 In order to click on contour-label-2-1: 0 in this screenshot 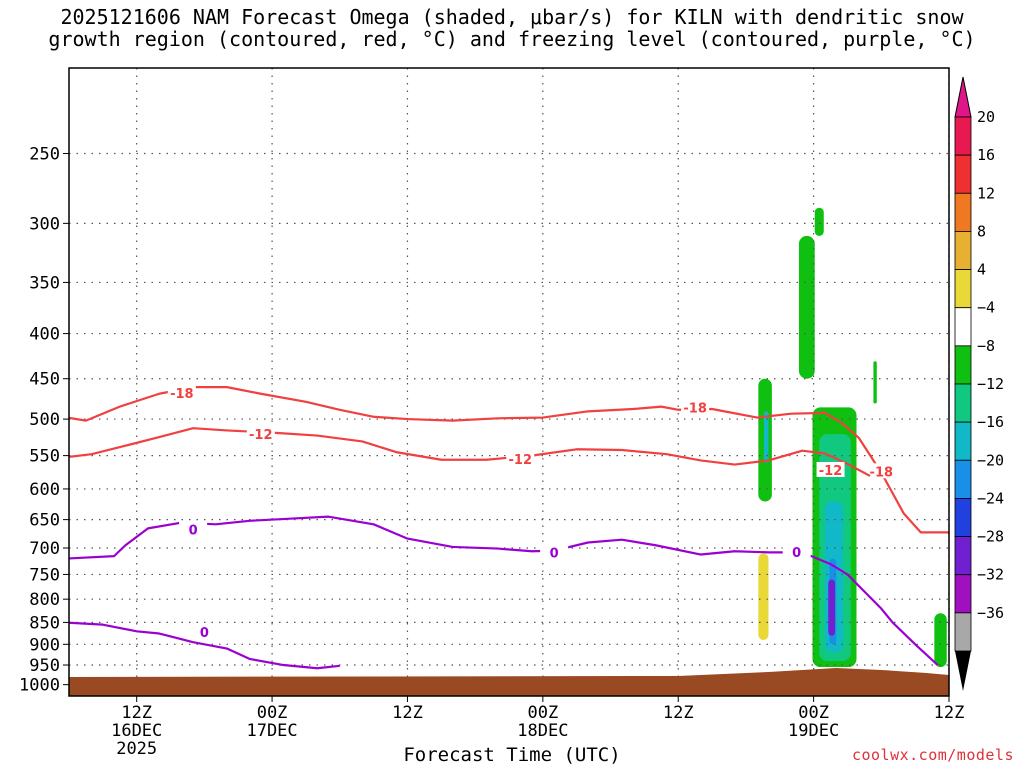, I will do `click(554, 553)`.